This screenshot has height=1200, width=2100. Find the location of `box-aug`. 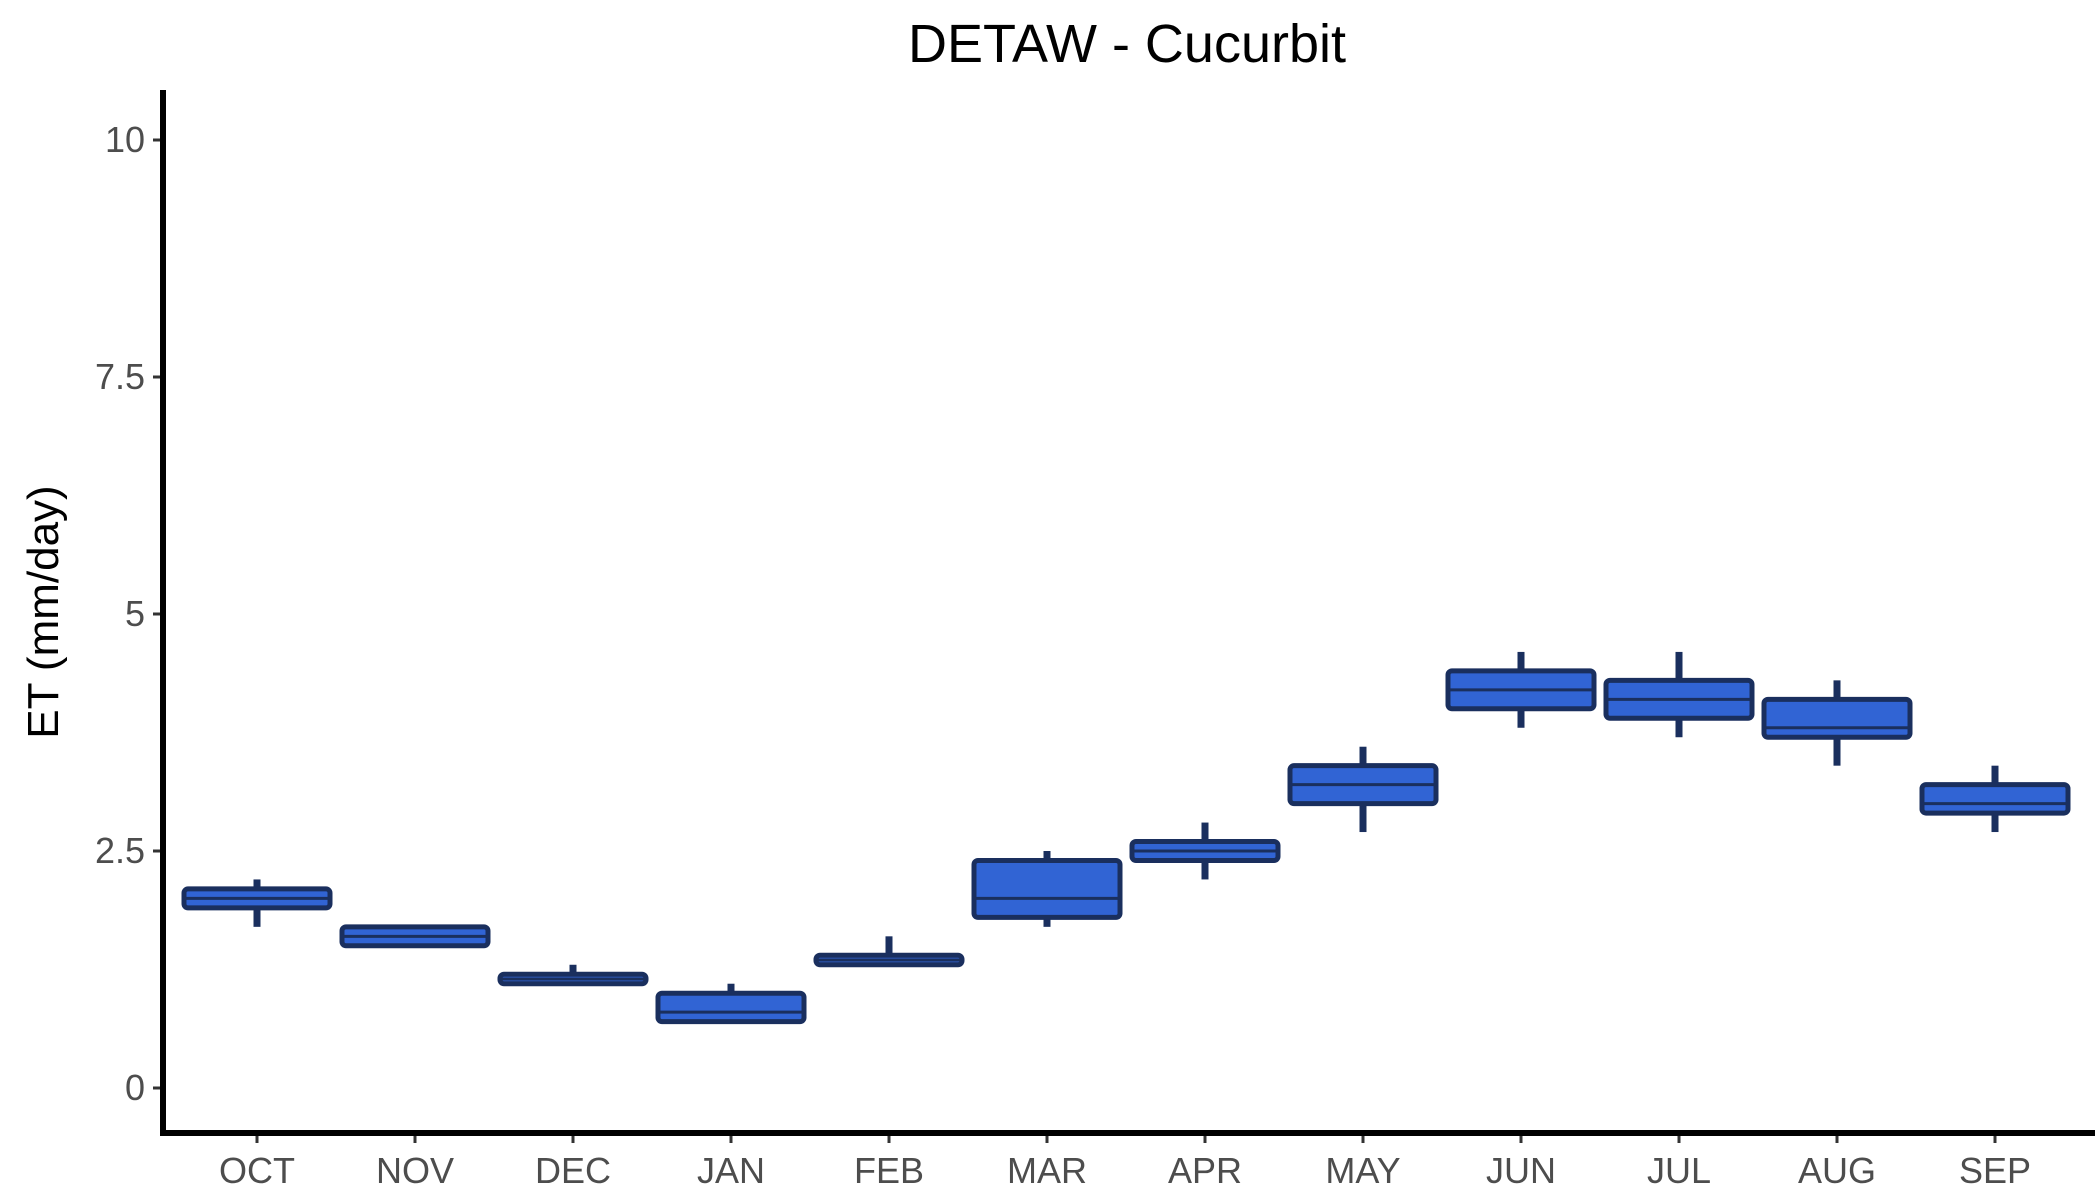

box-aug is located at coordinates (1837, 723).